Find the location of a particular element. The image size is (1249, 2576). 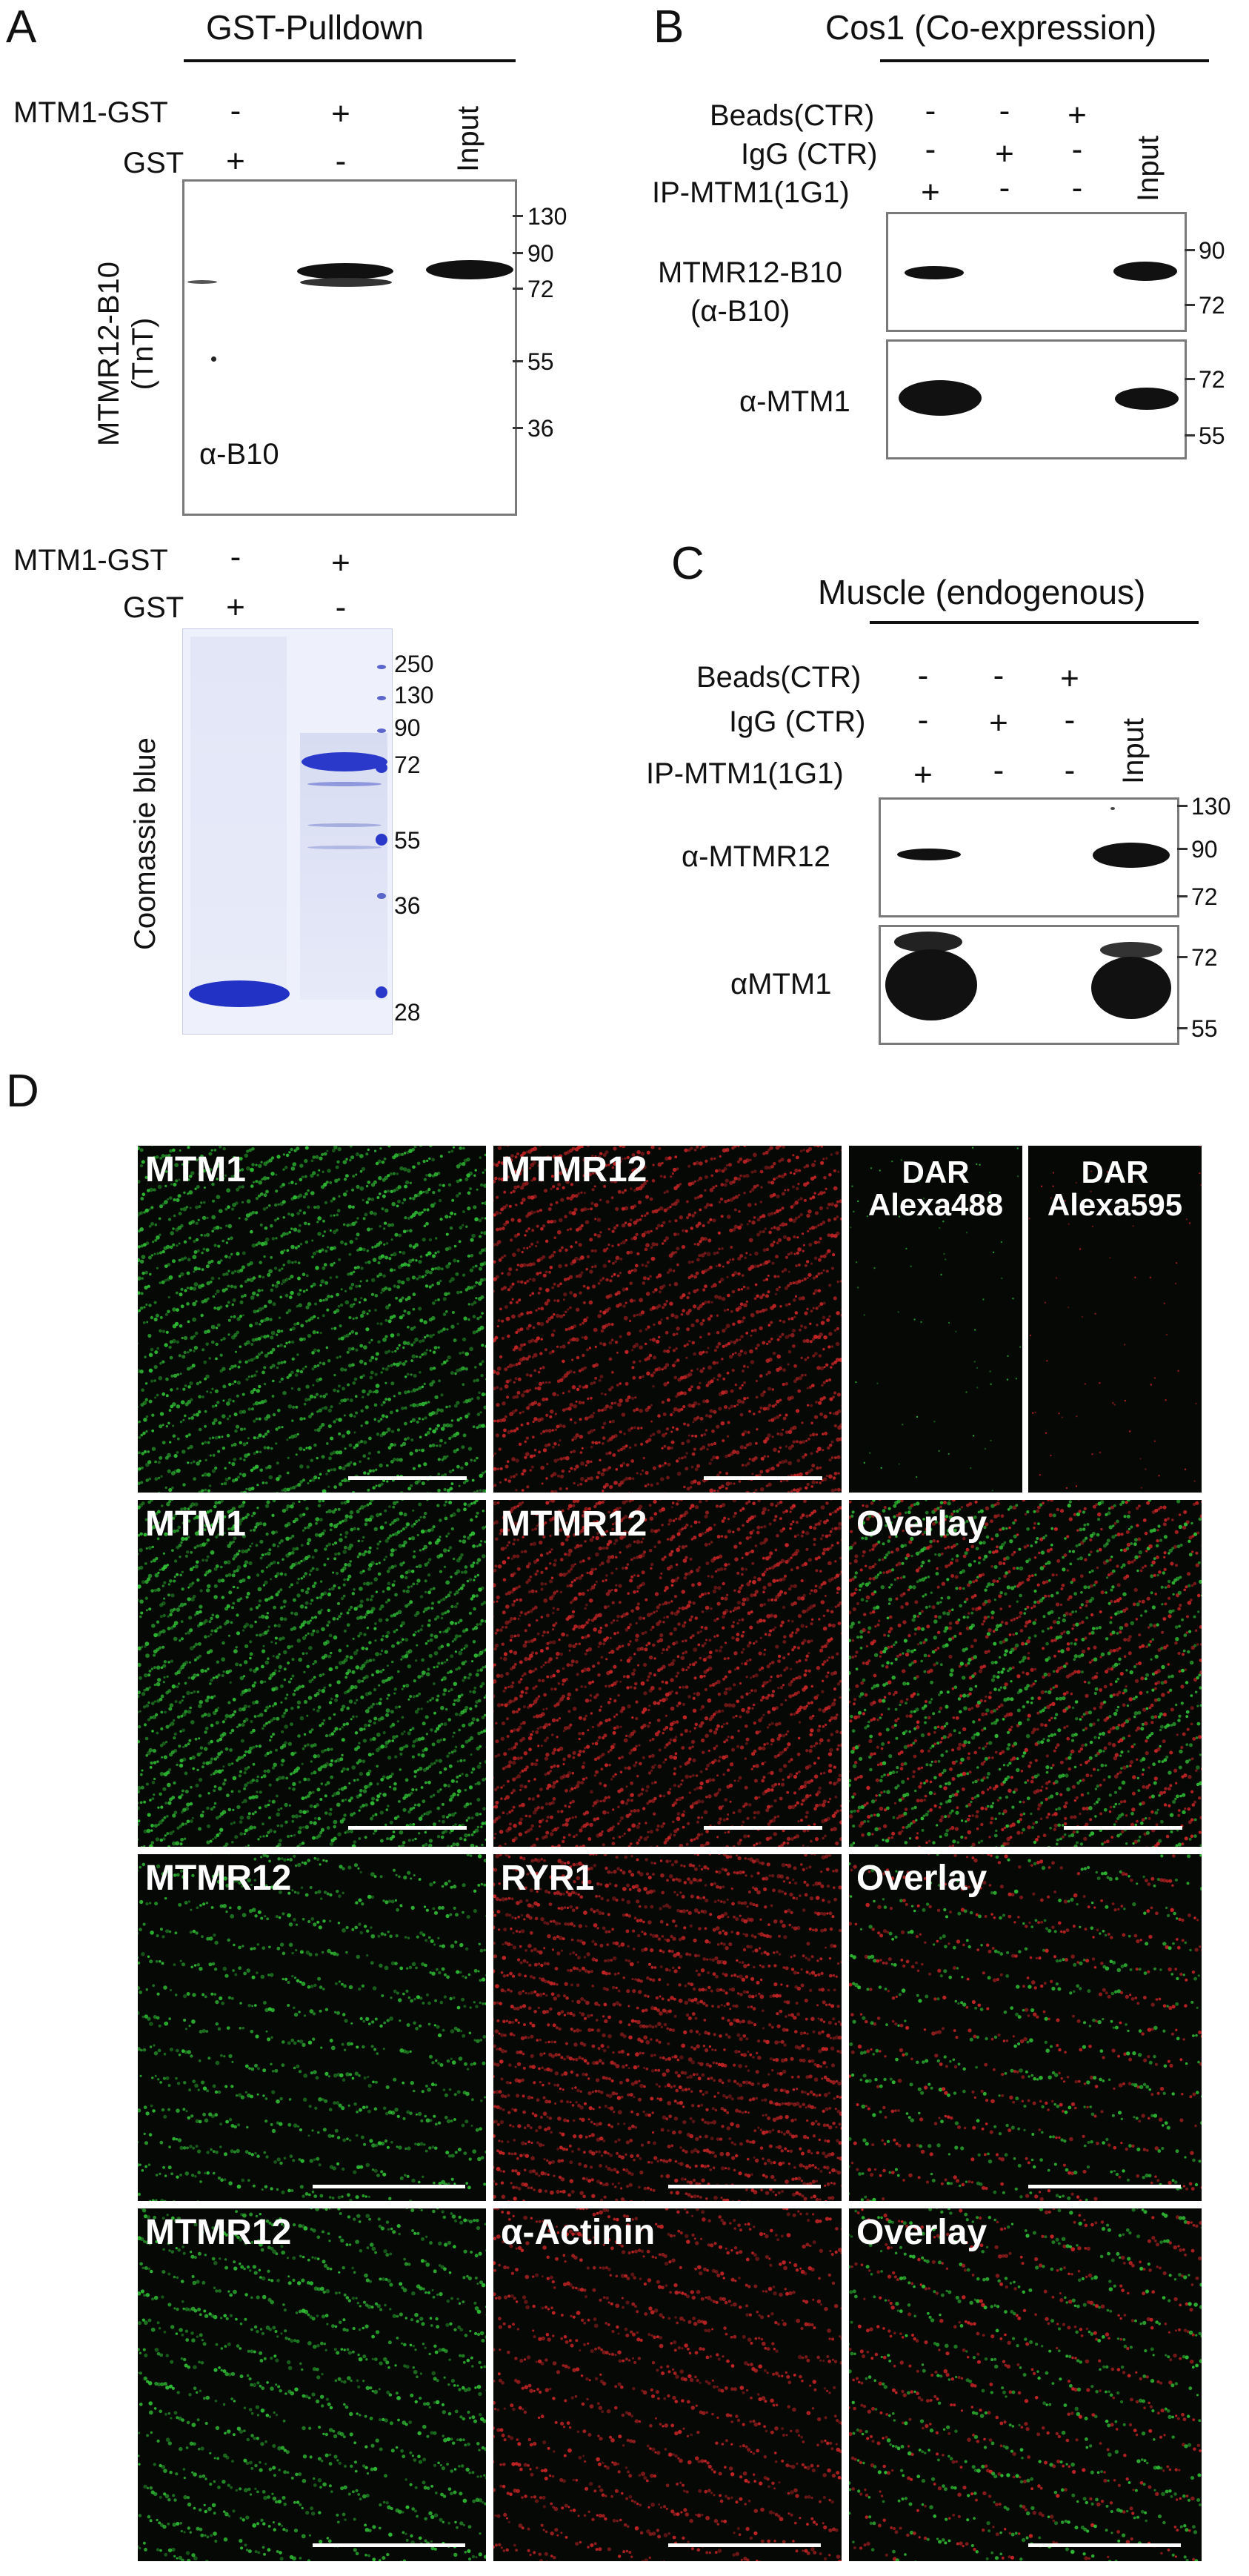

c-blot2-band-input is located at coordinates (1131, 988).